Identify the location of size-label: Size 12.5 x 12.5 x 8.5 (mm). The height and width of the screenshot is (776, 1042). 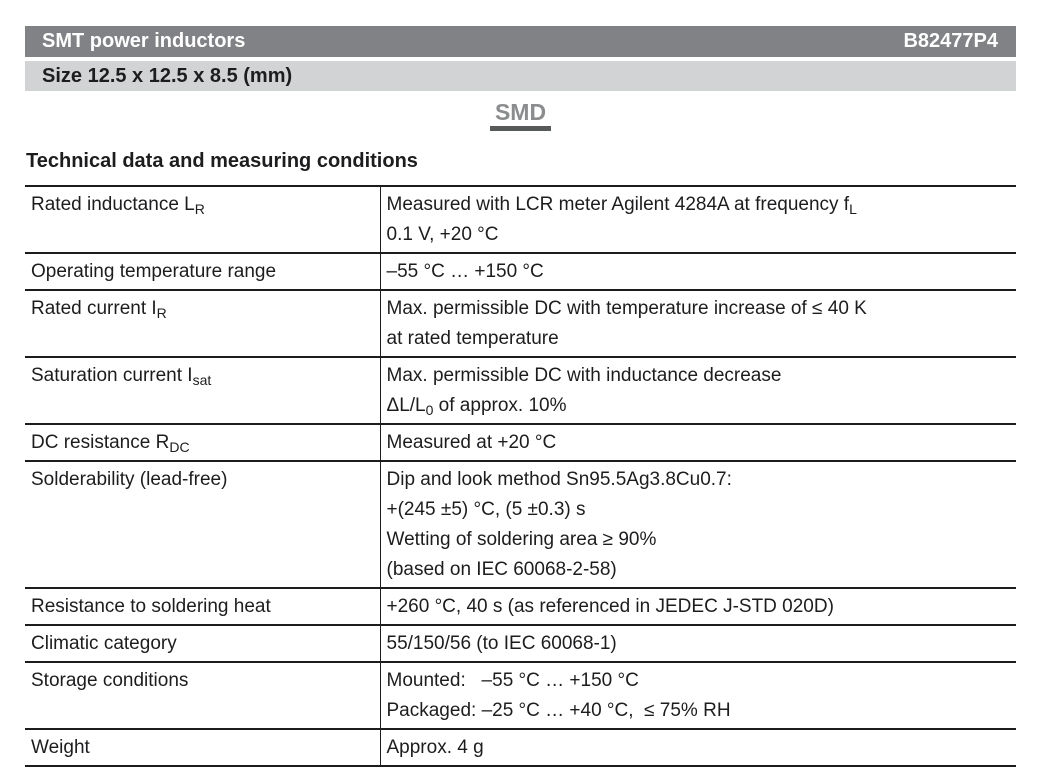
(167, 75).